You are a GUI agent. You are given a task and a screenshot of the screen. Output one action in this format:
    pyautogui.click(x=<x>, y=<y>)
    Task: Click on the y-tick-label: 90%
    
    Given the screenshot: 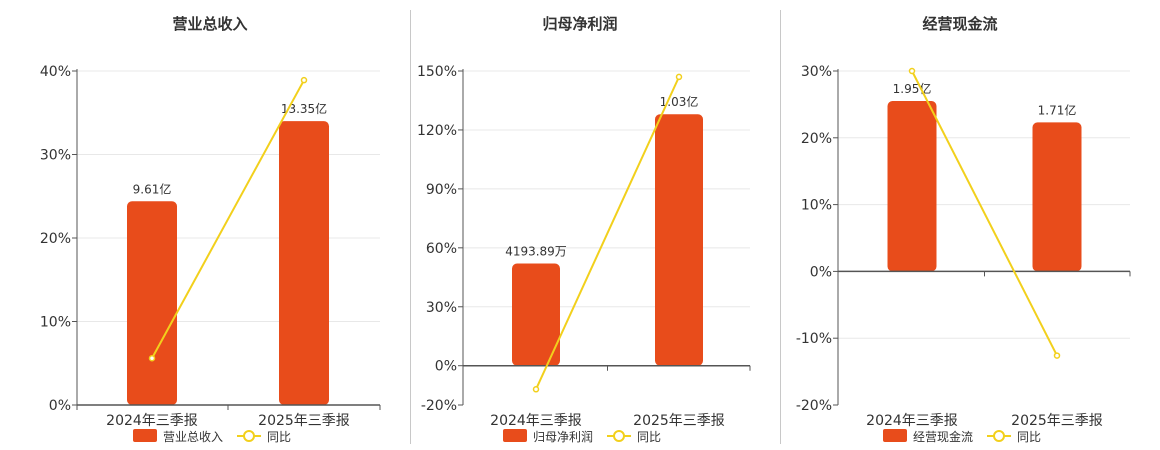 What is the action you would take?
    pyautogui.click(x=441, y=190)
    